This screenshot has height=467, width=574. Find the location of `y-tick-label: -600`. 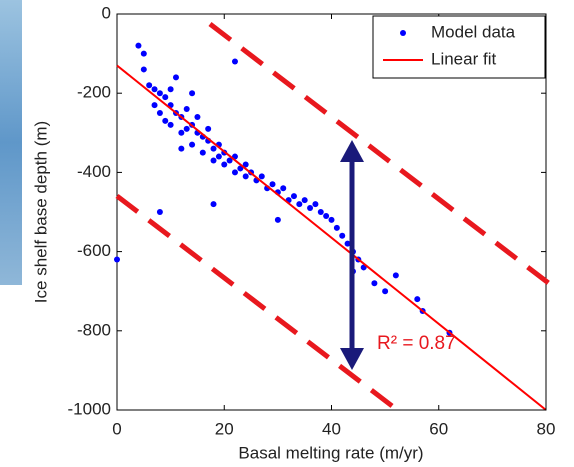

y-tick-label: -600 is located at coordinates (94, 250).